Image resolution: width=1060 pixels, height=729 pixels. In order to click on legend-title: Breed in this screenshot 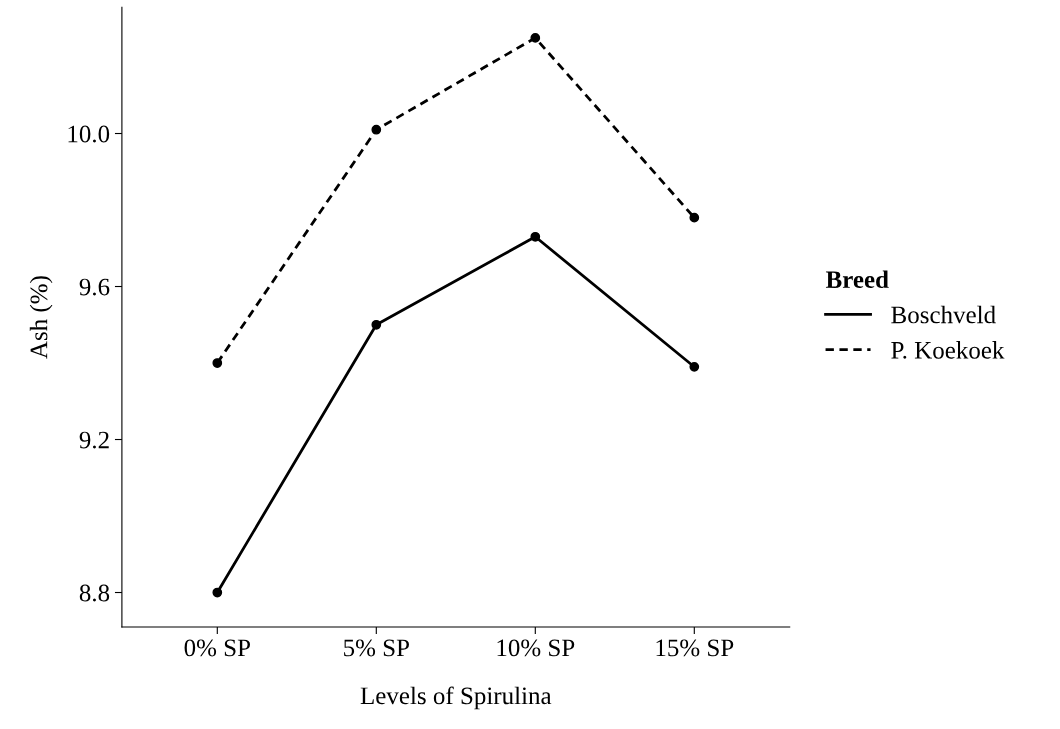, I will do `click(857, 279)`.